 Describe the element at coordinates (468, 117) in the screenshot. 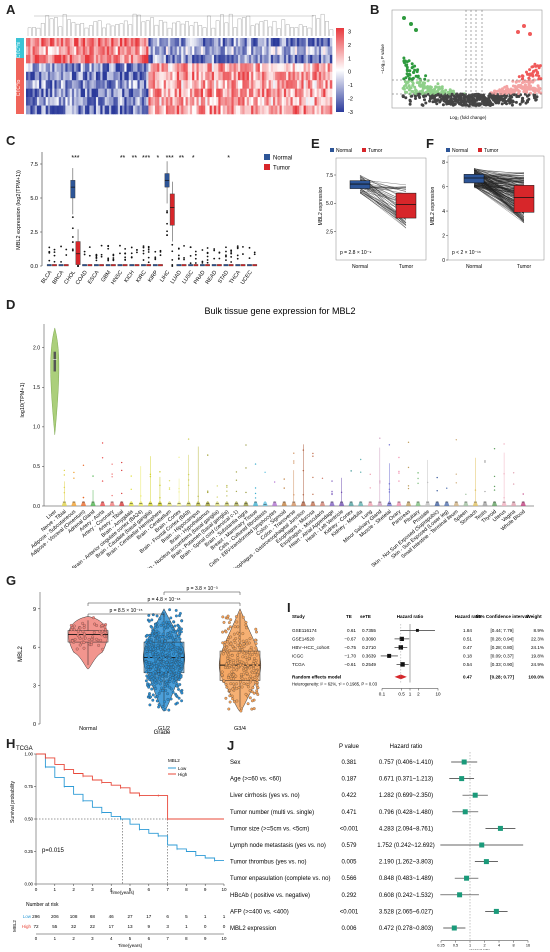

I see `volcano-xlabel: Log₂ (fold change)` at that location.